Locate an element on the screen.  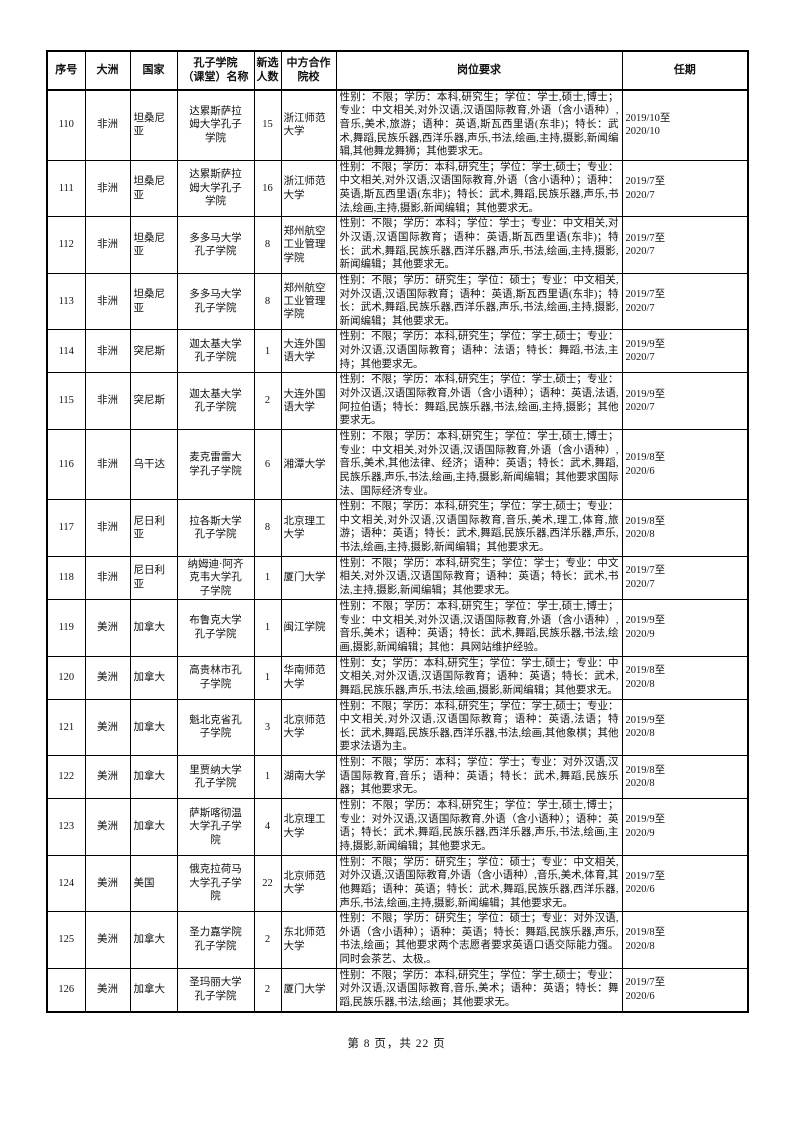
cell-serial-number: 116 is located at coordinates (66, 464).